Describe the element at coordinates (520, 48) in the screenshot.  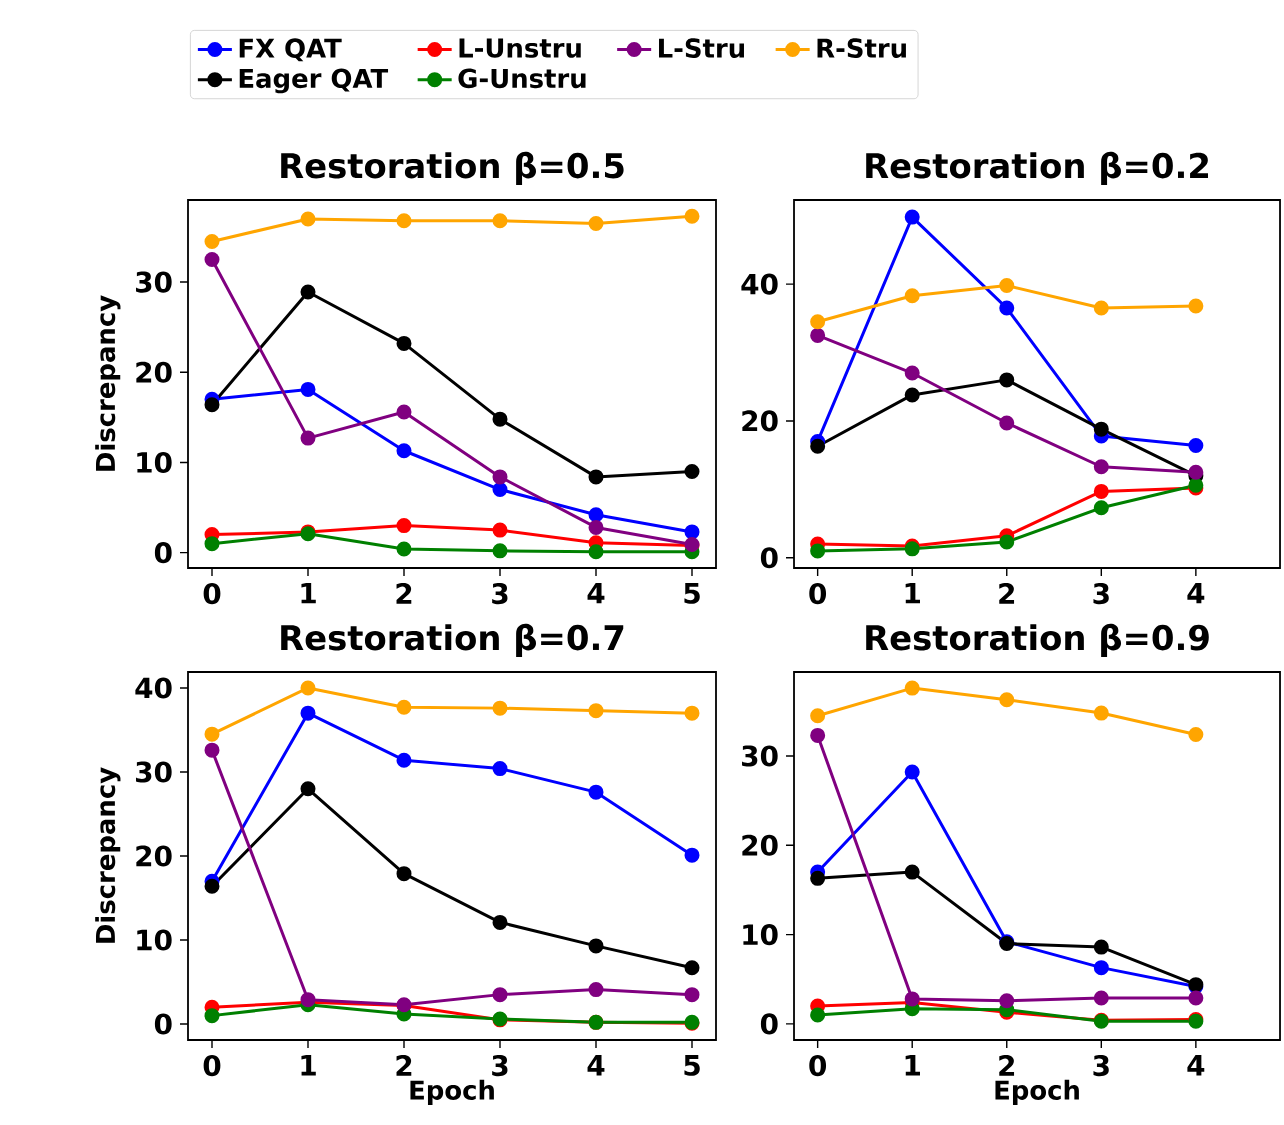
I see `legend-label: L-Unstru` at that location.